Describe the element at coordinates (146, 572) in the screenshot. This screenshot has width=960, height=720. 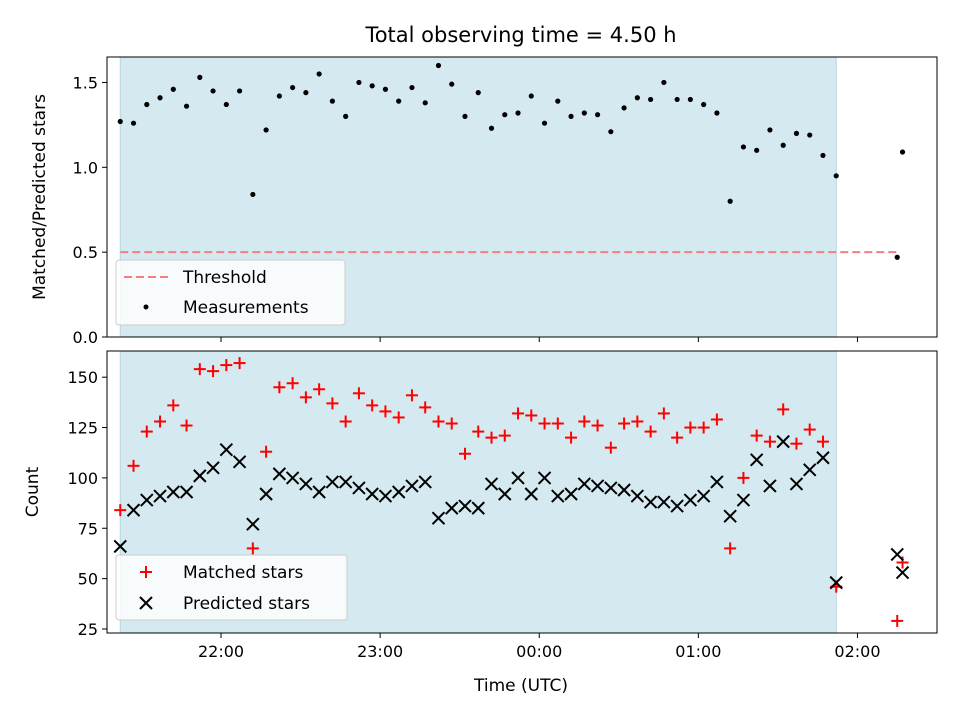
I see `legend-matched-swatch` at that location.